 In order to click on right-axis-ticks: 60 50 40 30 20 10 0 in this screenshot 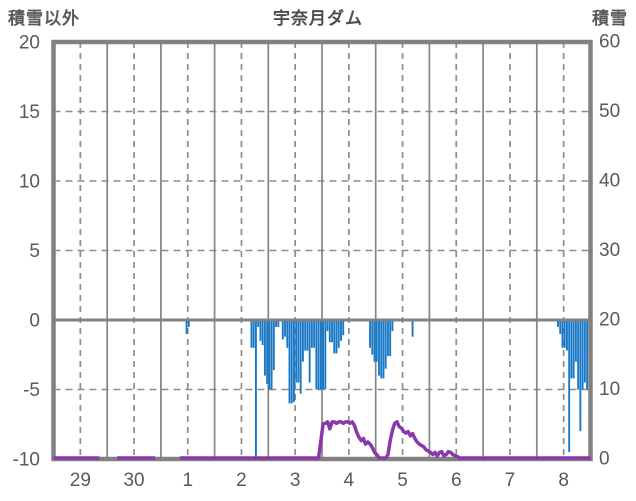, I will do `click(609, 251)`.